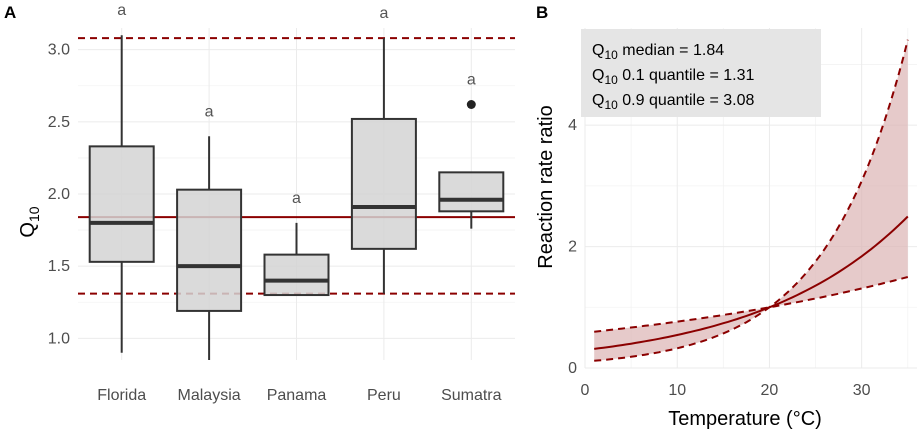  I want to click on panel-a-y-axis-title: Q10, so click(29, 221).